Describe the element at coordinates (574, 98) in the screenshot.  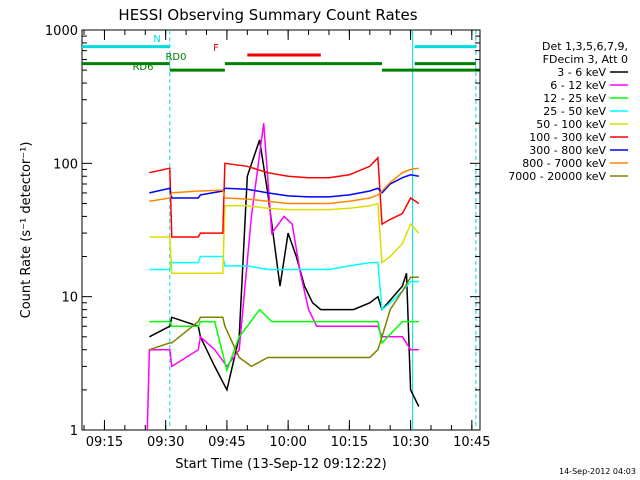
I see `legend-entry-label: 12 - 25 keV` at that location.